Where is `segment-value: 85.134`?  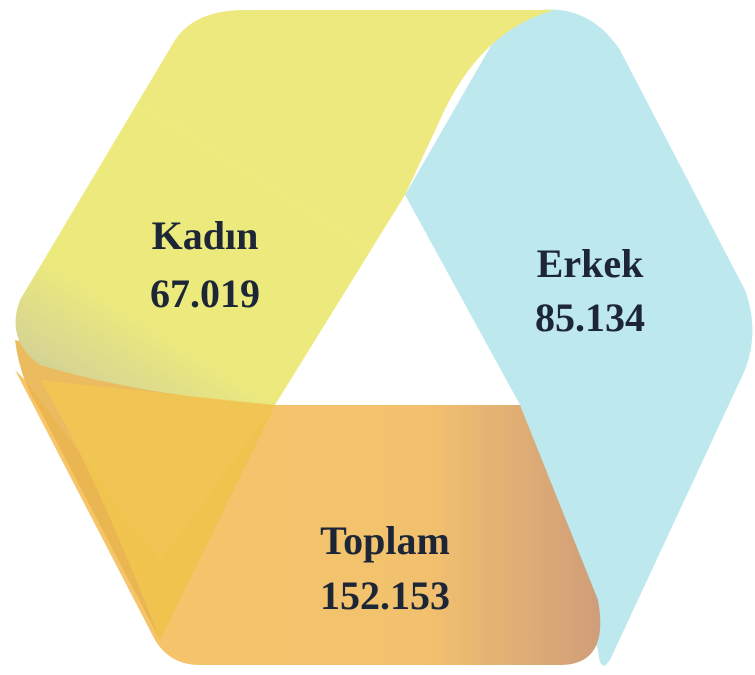
segment-value: 85.134 is located at coordinates (590, 317).